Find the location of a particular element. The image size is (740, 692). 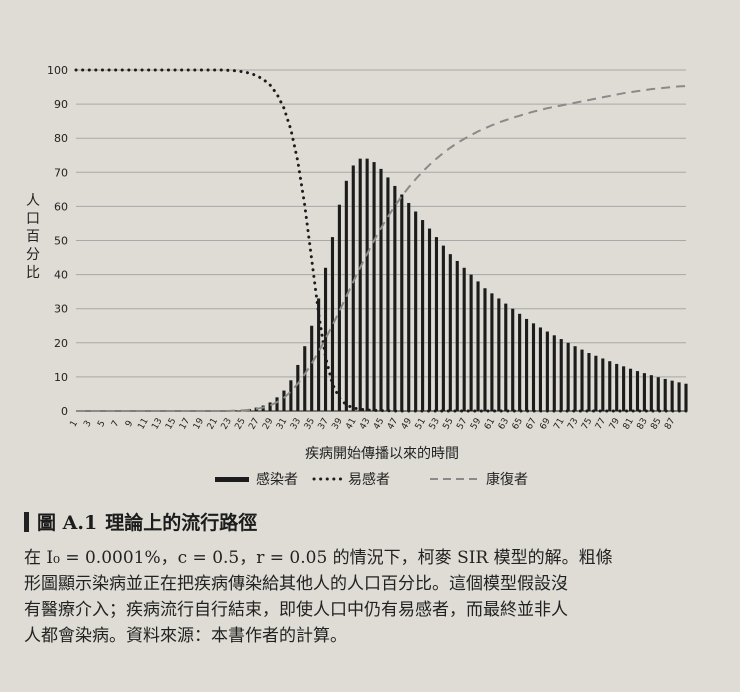

x-tick-label: 49 is located at coordinates (407, 423).